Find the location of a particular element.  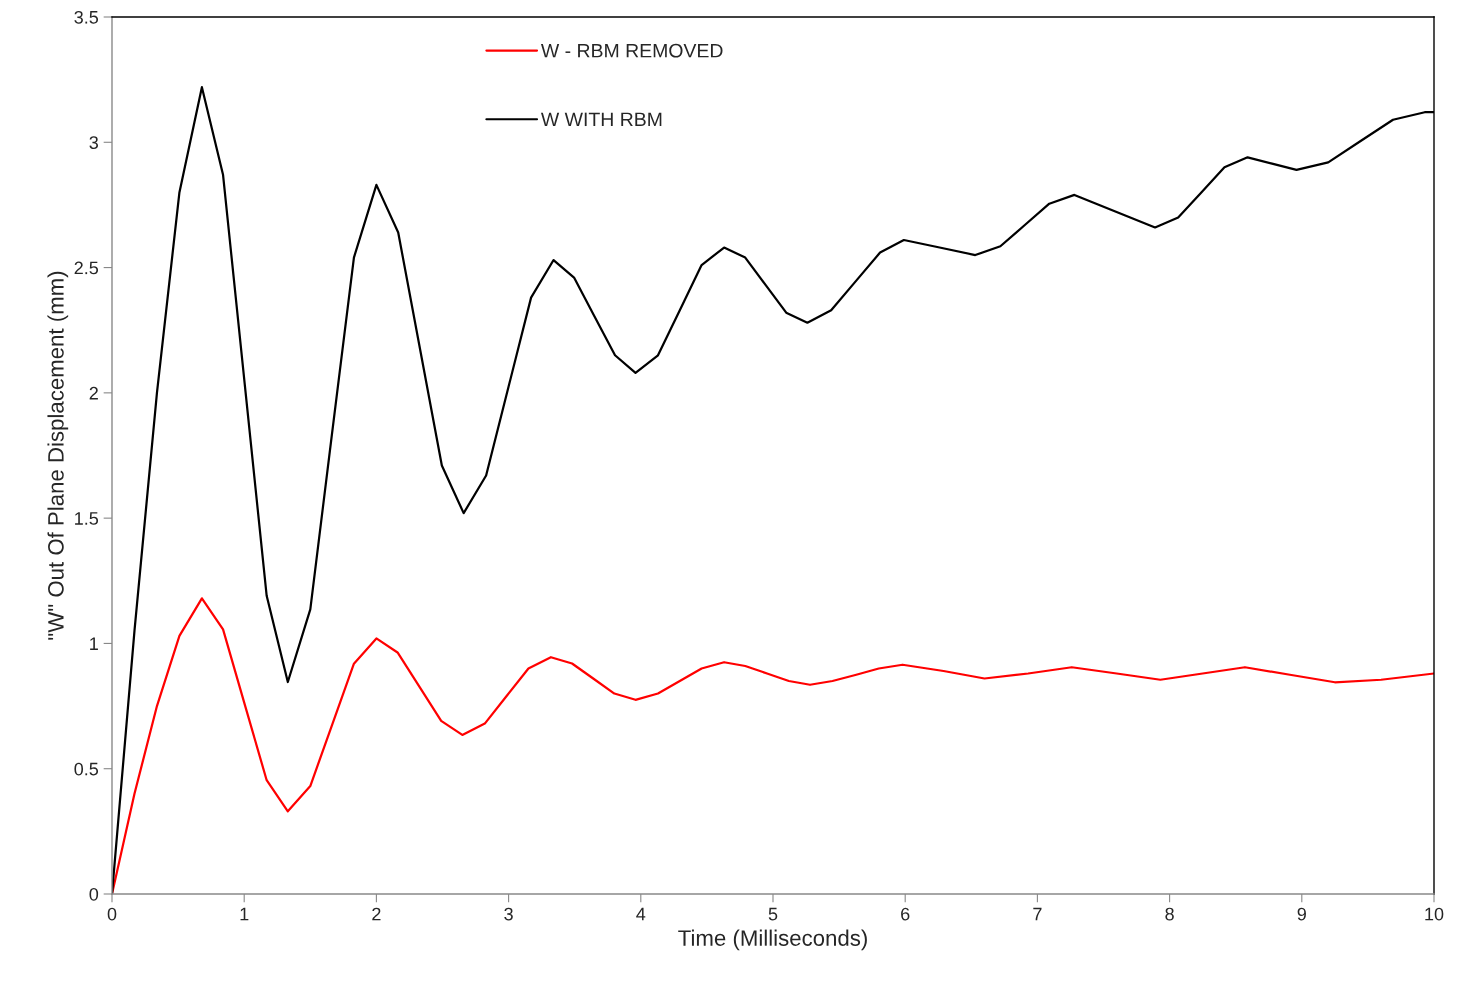

x-tick-label: 10 is located at coordinates (1434, 914).